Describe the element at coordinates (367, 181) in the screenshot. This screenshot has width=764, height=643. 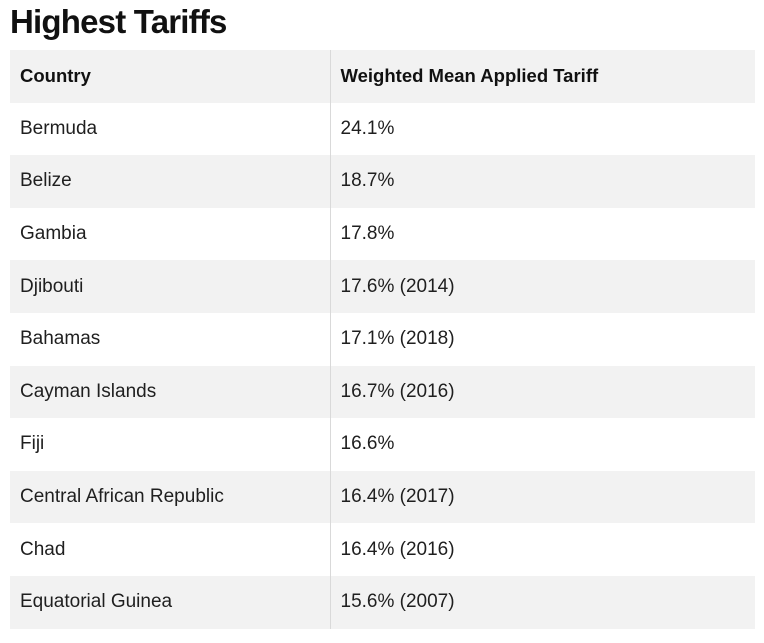
I see `tariff-cell: 18.7%` at that location.